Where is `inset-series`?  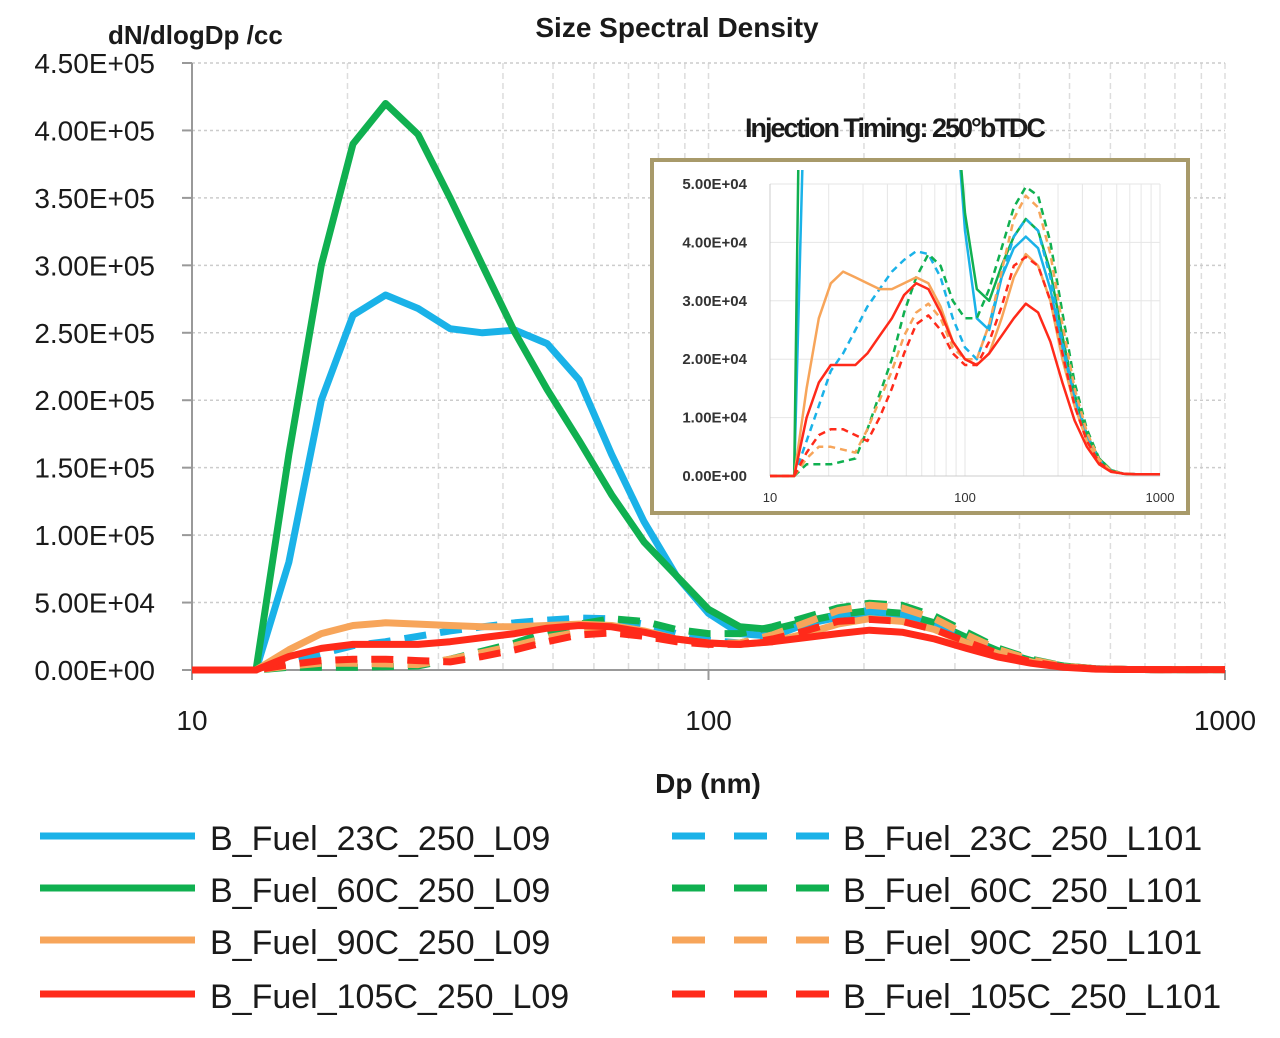 inset-series is located at coordinates (965, 324).